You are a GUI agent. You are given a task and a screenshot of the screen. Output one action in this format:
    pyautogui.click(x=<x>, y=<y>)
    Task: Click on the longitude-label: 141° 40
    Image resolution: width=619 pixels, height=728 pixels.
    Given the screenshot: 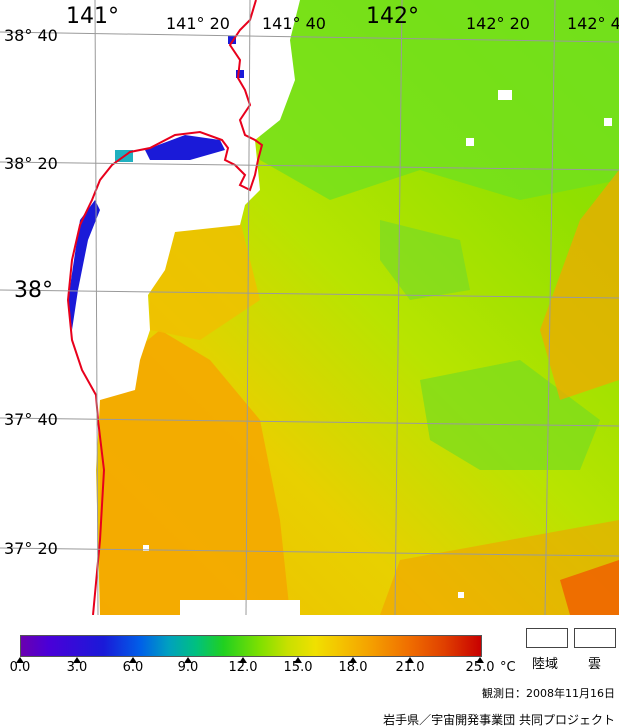 What is the action you would take?
    pyautogui.click(x=294, y=23)
    